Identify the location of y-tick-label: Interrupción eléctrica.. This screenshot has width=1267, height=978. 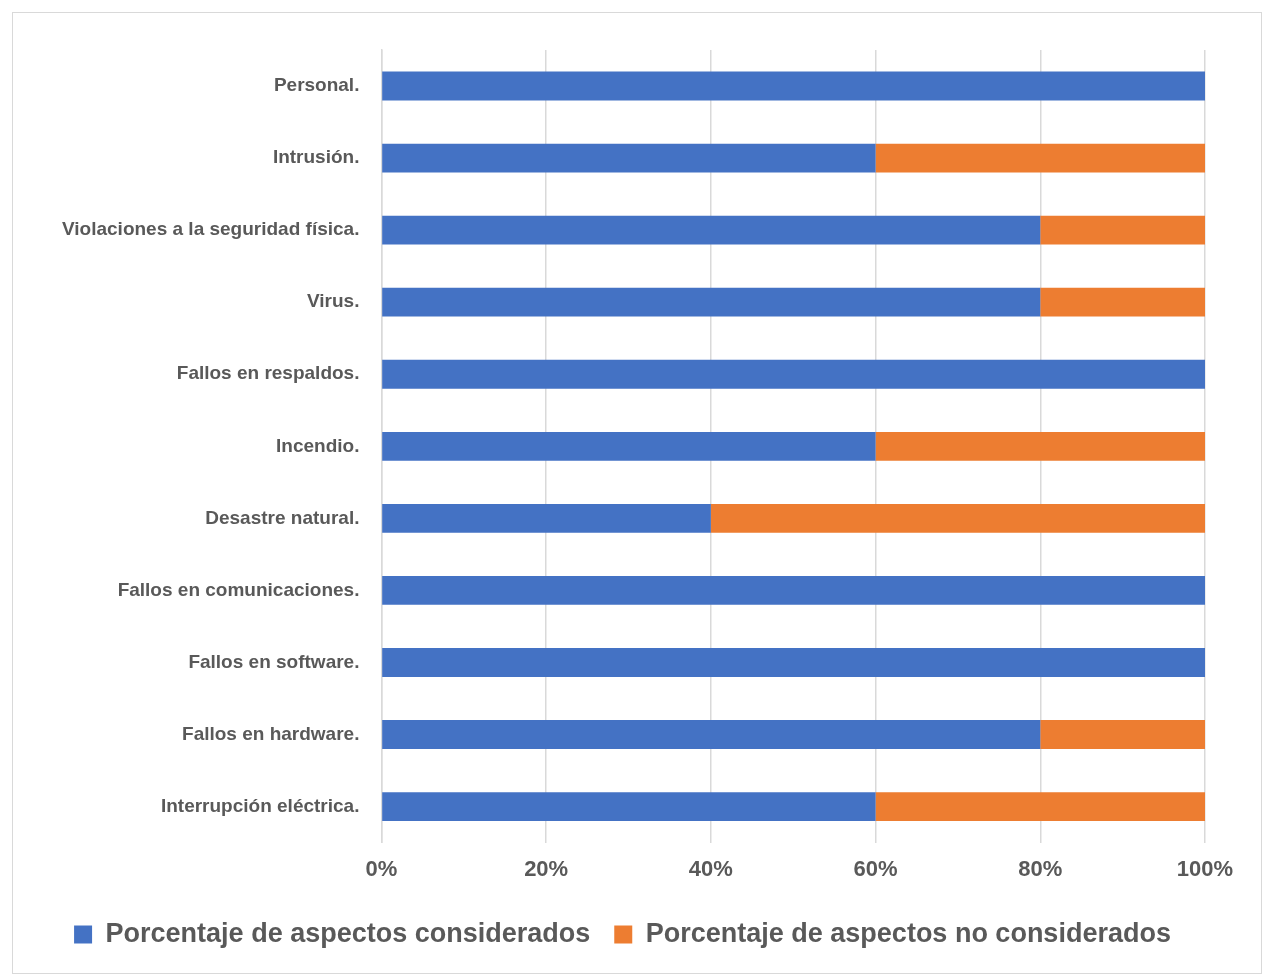
(260, 805).